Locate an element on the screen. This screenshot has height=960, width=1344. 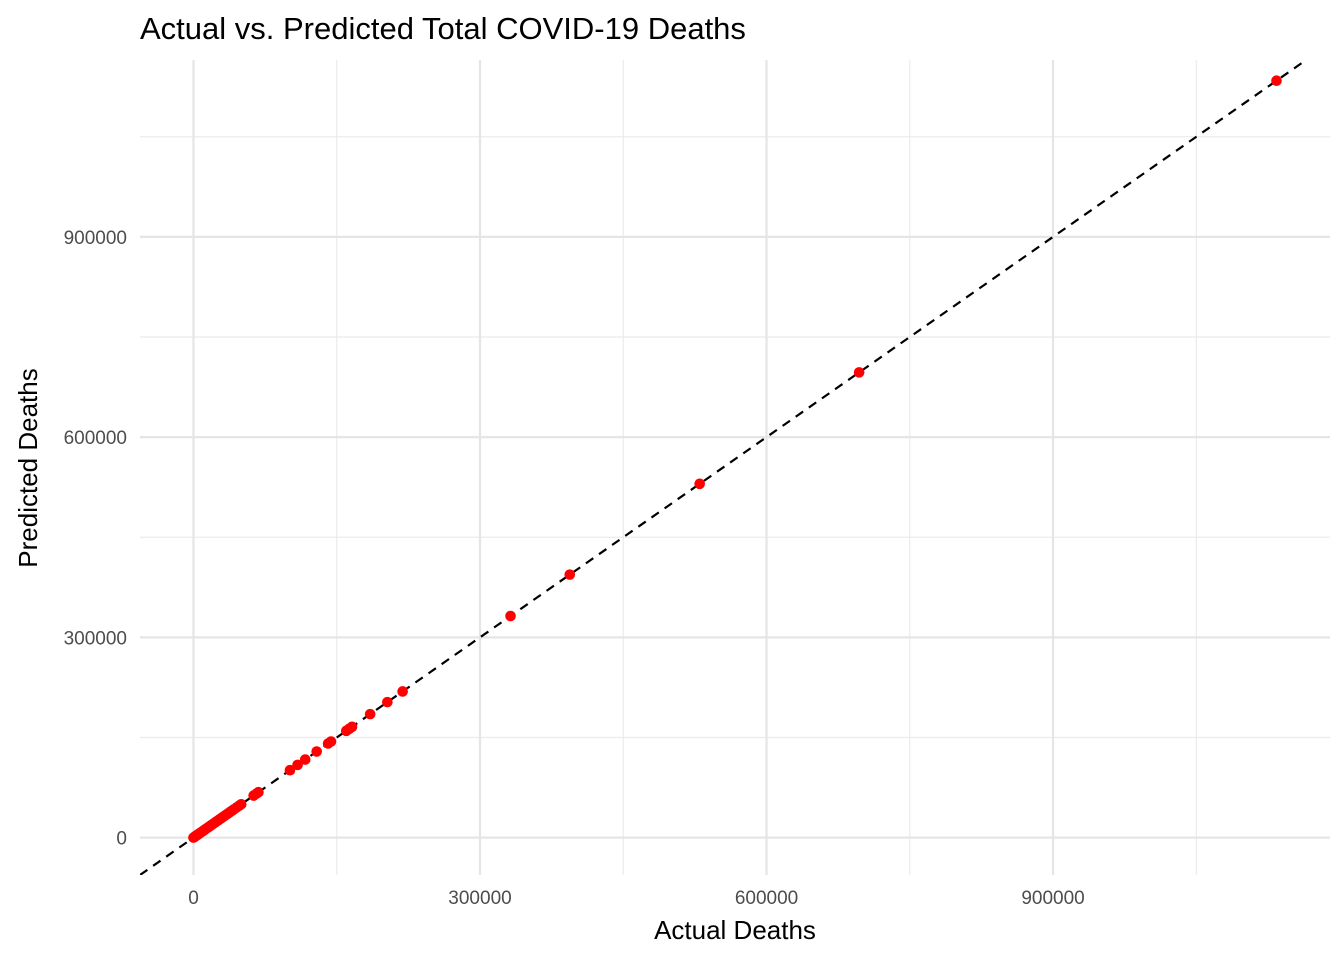
x-tick-label: 0 is located at coordinates (193, 898).